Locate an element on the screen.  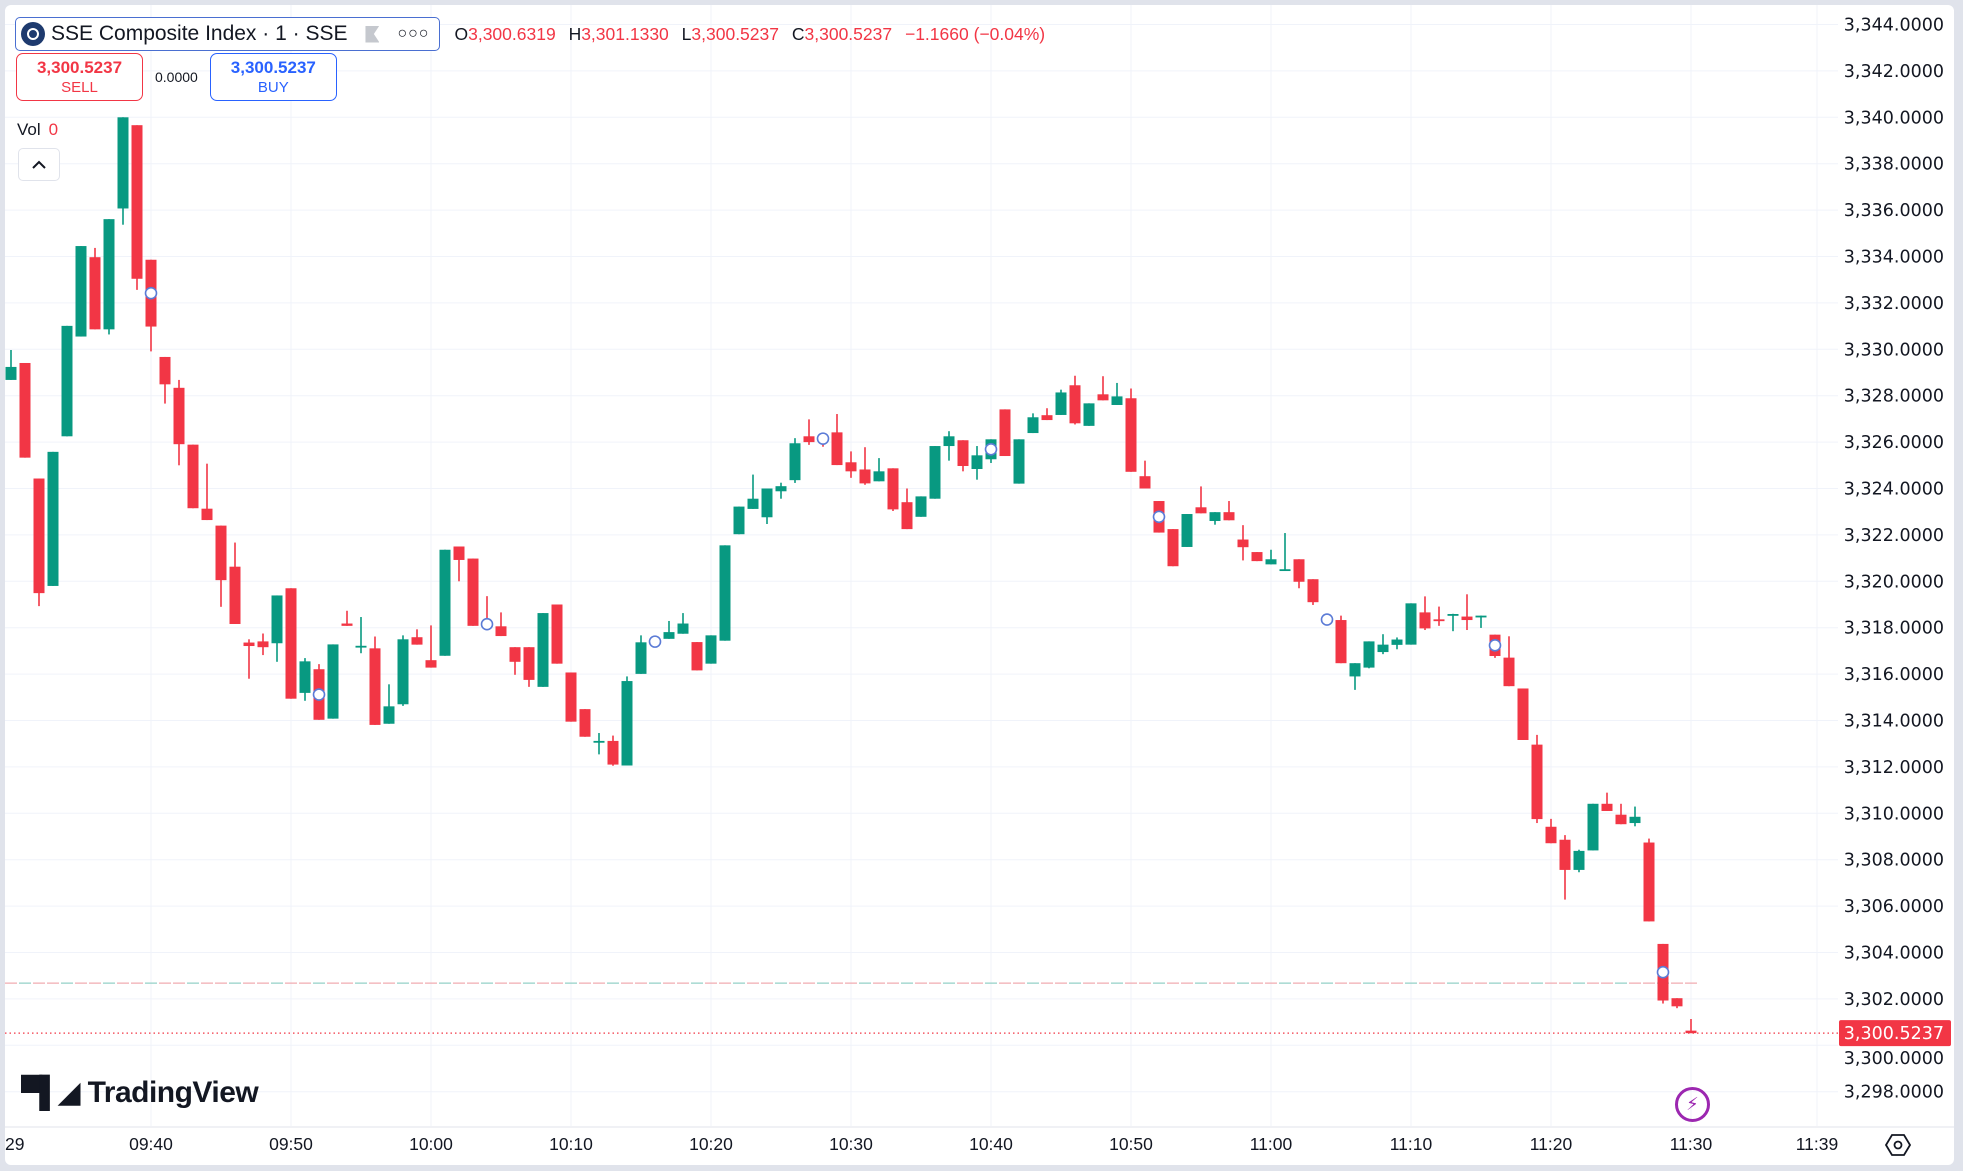
x-tick-label: 11:39 is located at coordinates (1817, 1144).